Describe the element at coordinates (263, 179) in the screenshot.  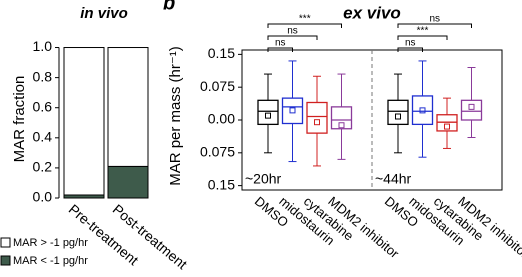
I see `group-label: ~20hr` at that location.